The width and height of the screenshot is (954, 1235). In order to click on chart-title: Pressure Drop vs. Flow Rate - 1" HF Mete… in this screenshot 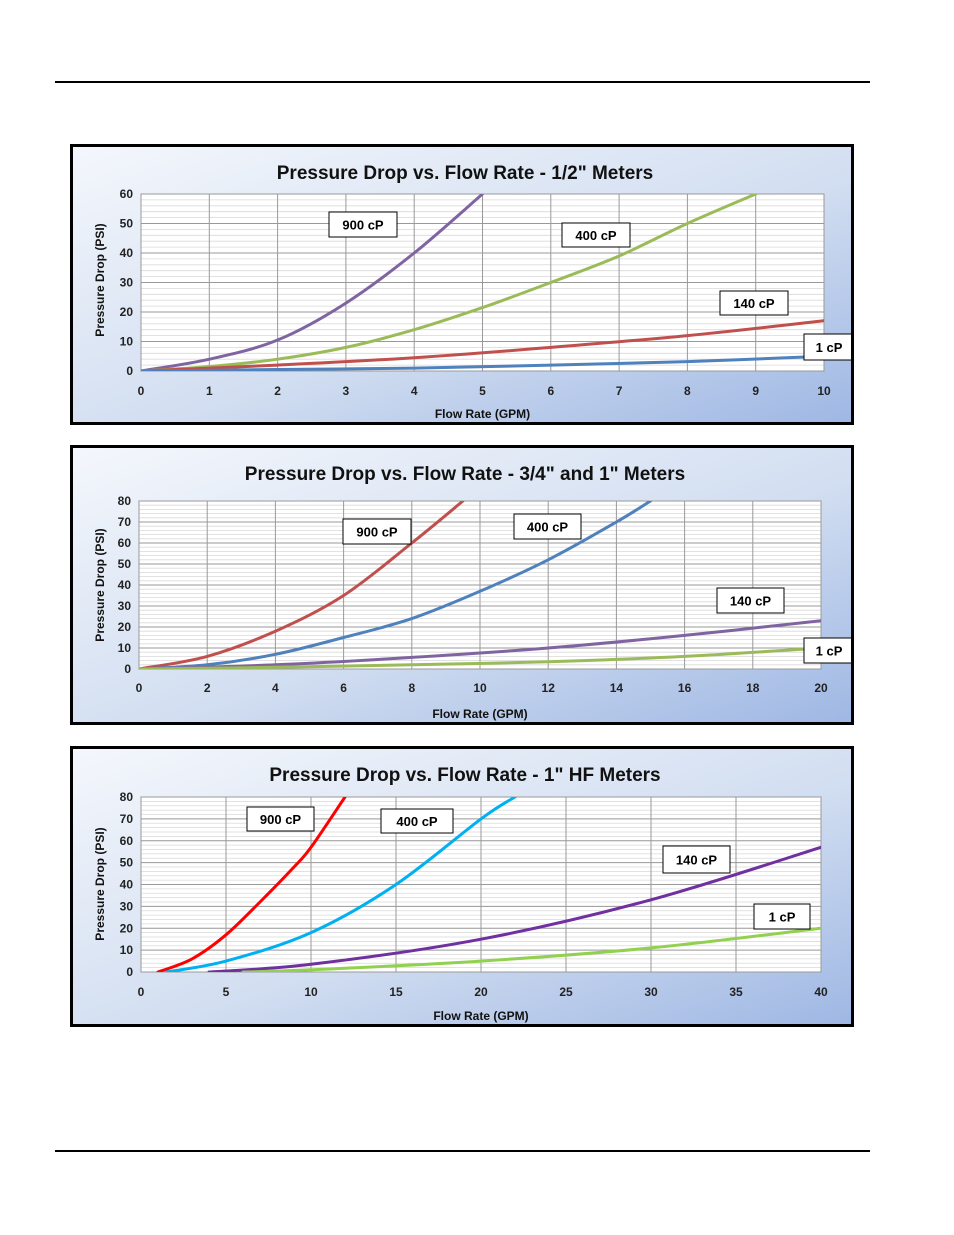, I will do `click(464, 775)`.